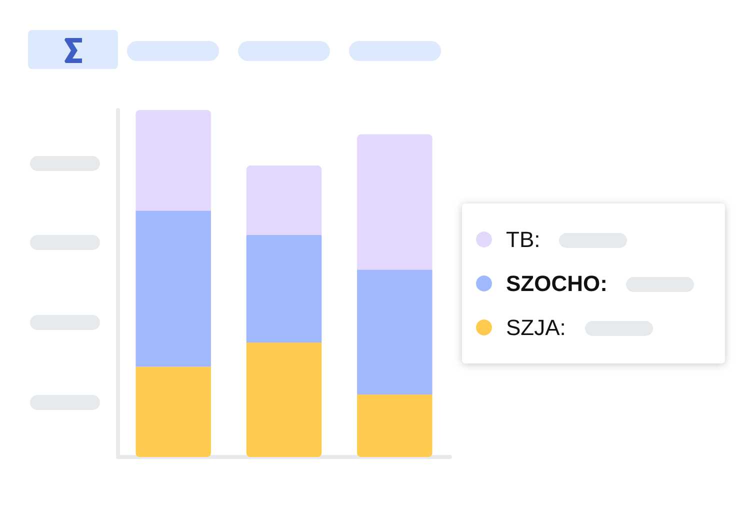 This screenshot has height=511, width=741. Describe the element at coordinates (523, 239) in the screenshot. I see `legend-label: TB:` at that location.